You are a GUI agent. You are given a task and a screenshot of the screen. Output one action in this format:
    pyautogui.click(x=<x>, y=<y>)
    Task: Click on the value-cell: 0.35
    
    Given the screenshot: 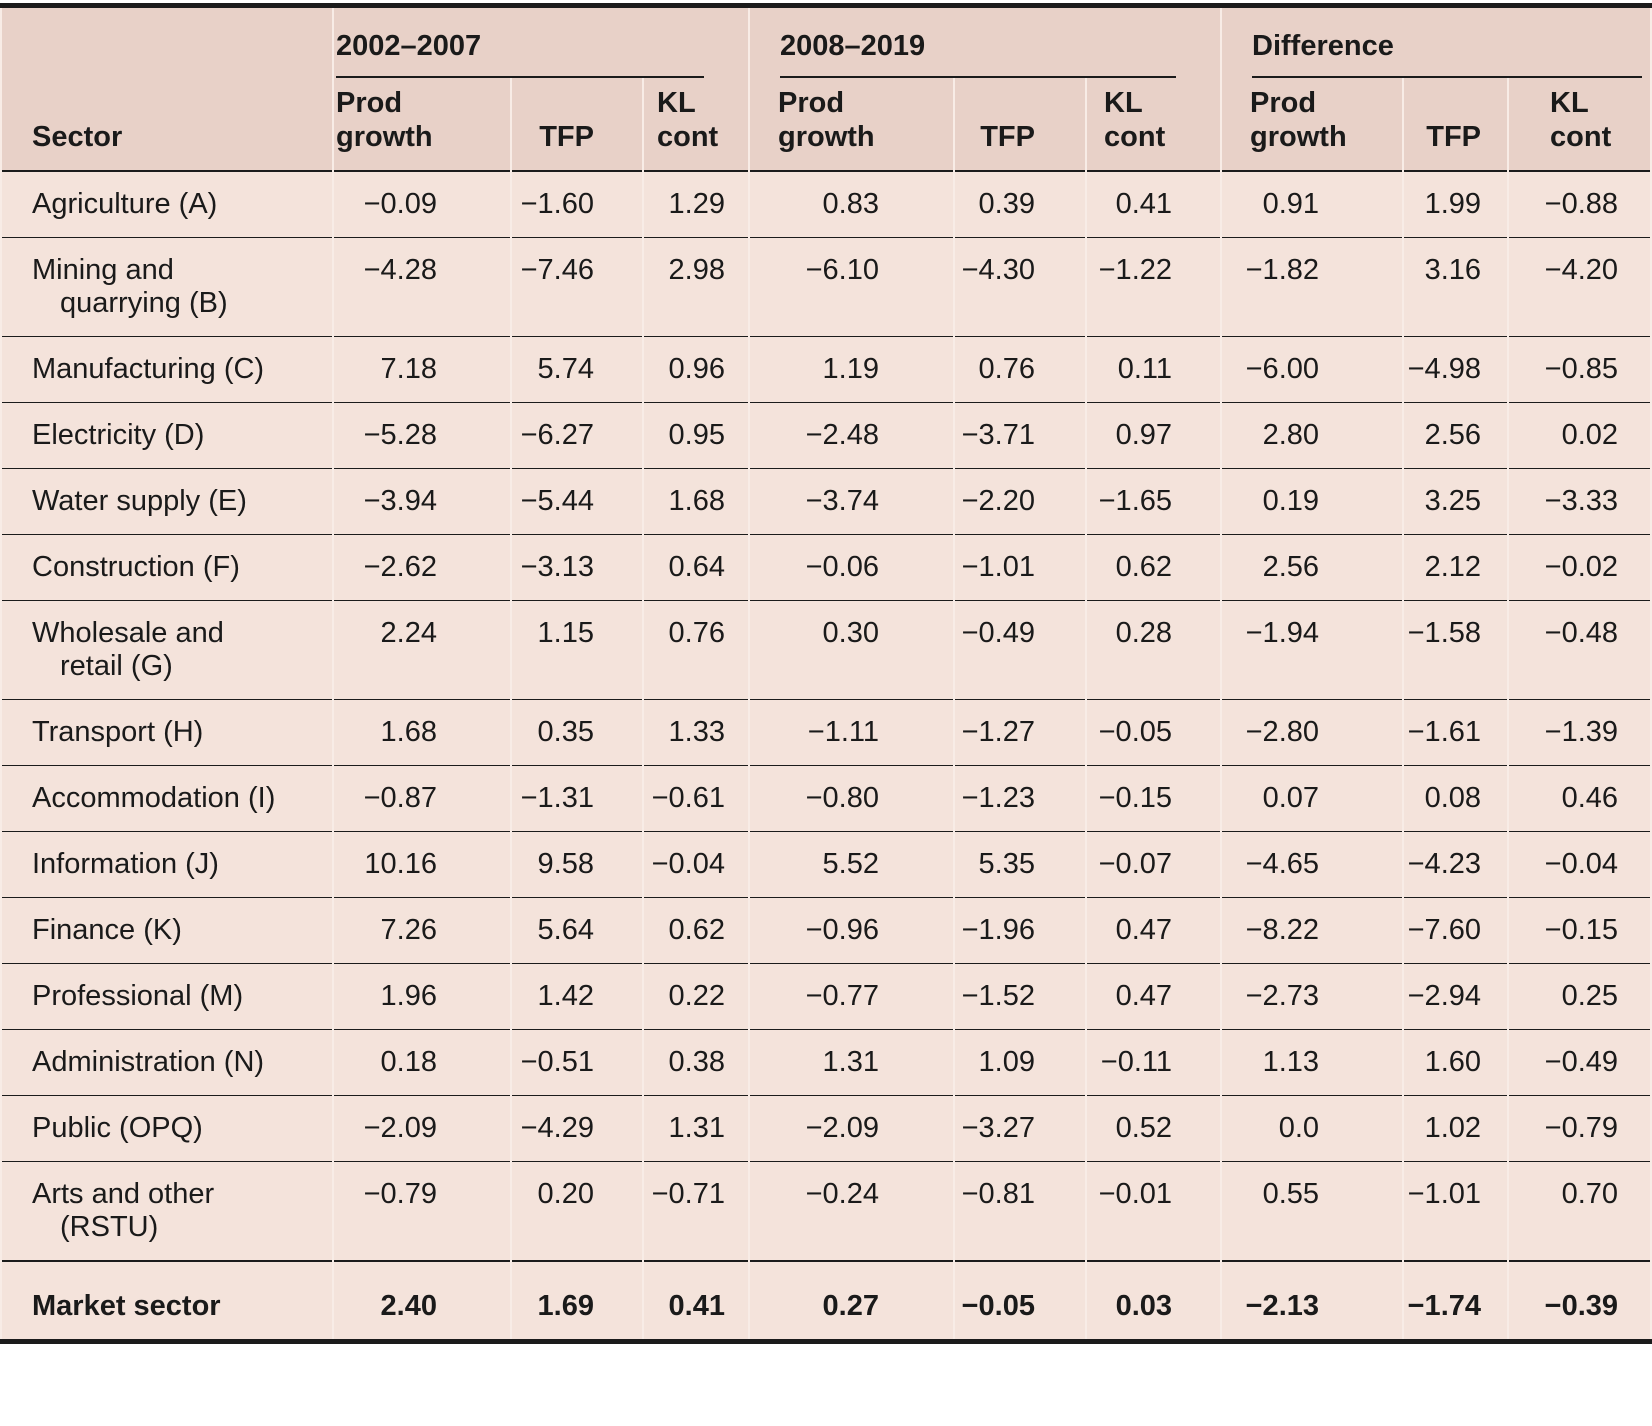 What is the action you would take?
    pyautogui.click(x=577, y=733)
    